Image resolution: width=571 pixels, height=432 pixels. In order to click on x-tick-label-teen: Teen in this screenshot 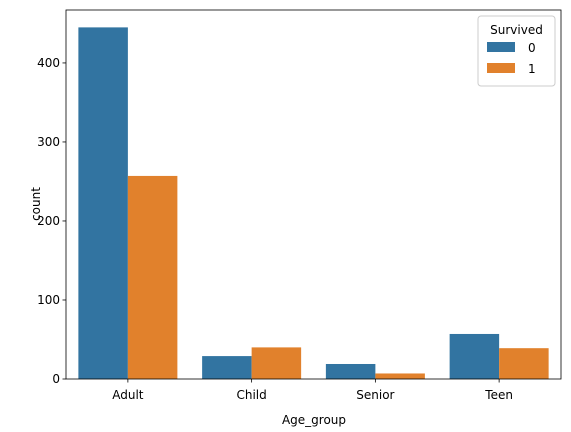, I will do `click(498, 395)`.